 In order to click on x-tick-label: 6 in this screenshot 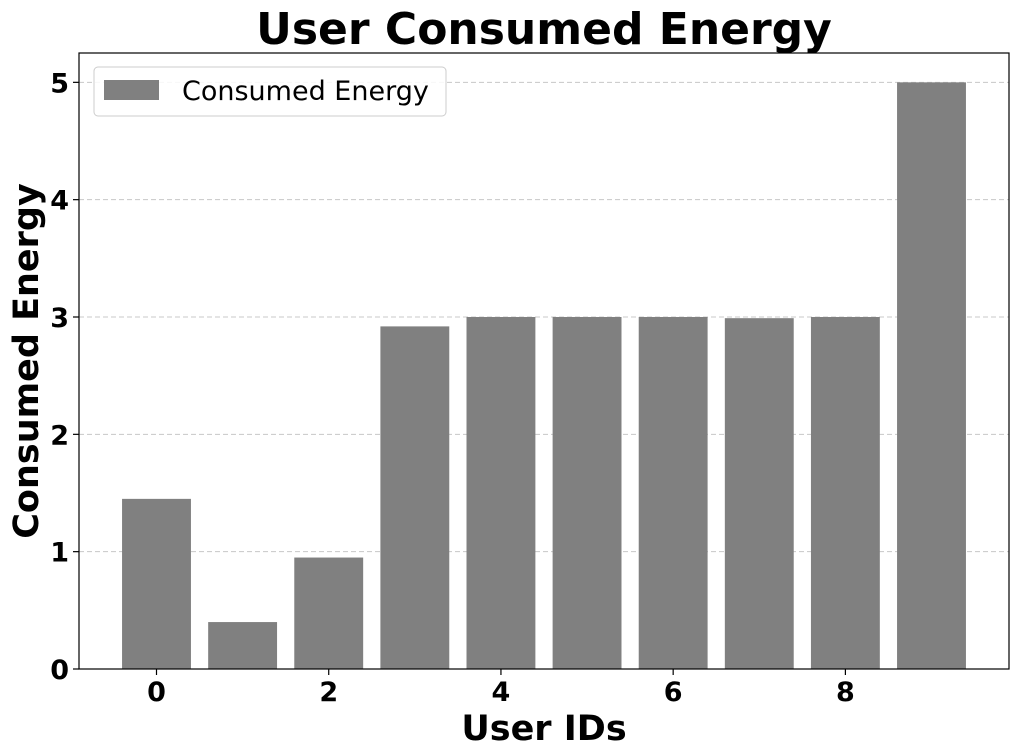, I will do `click(673, 692)`.